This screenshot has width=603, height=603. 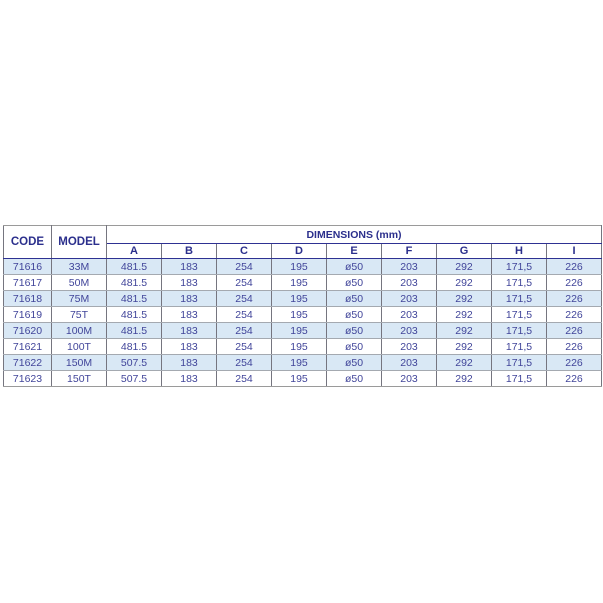 What do you see at coordinates (27, 298) in the screenshot?
I see `code-cell: 71618` at bounding box center [27, 298].